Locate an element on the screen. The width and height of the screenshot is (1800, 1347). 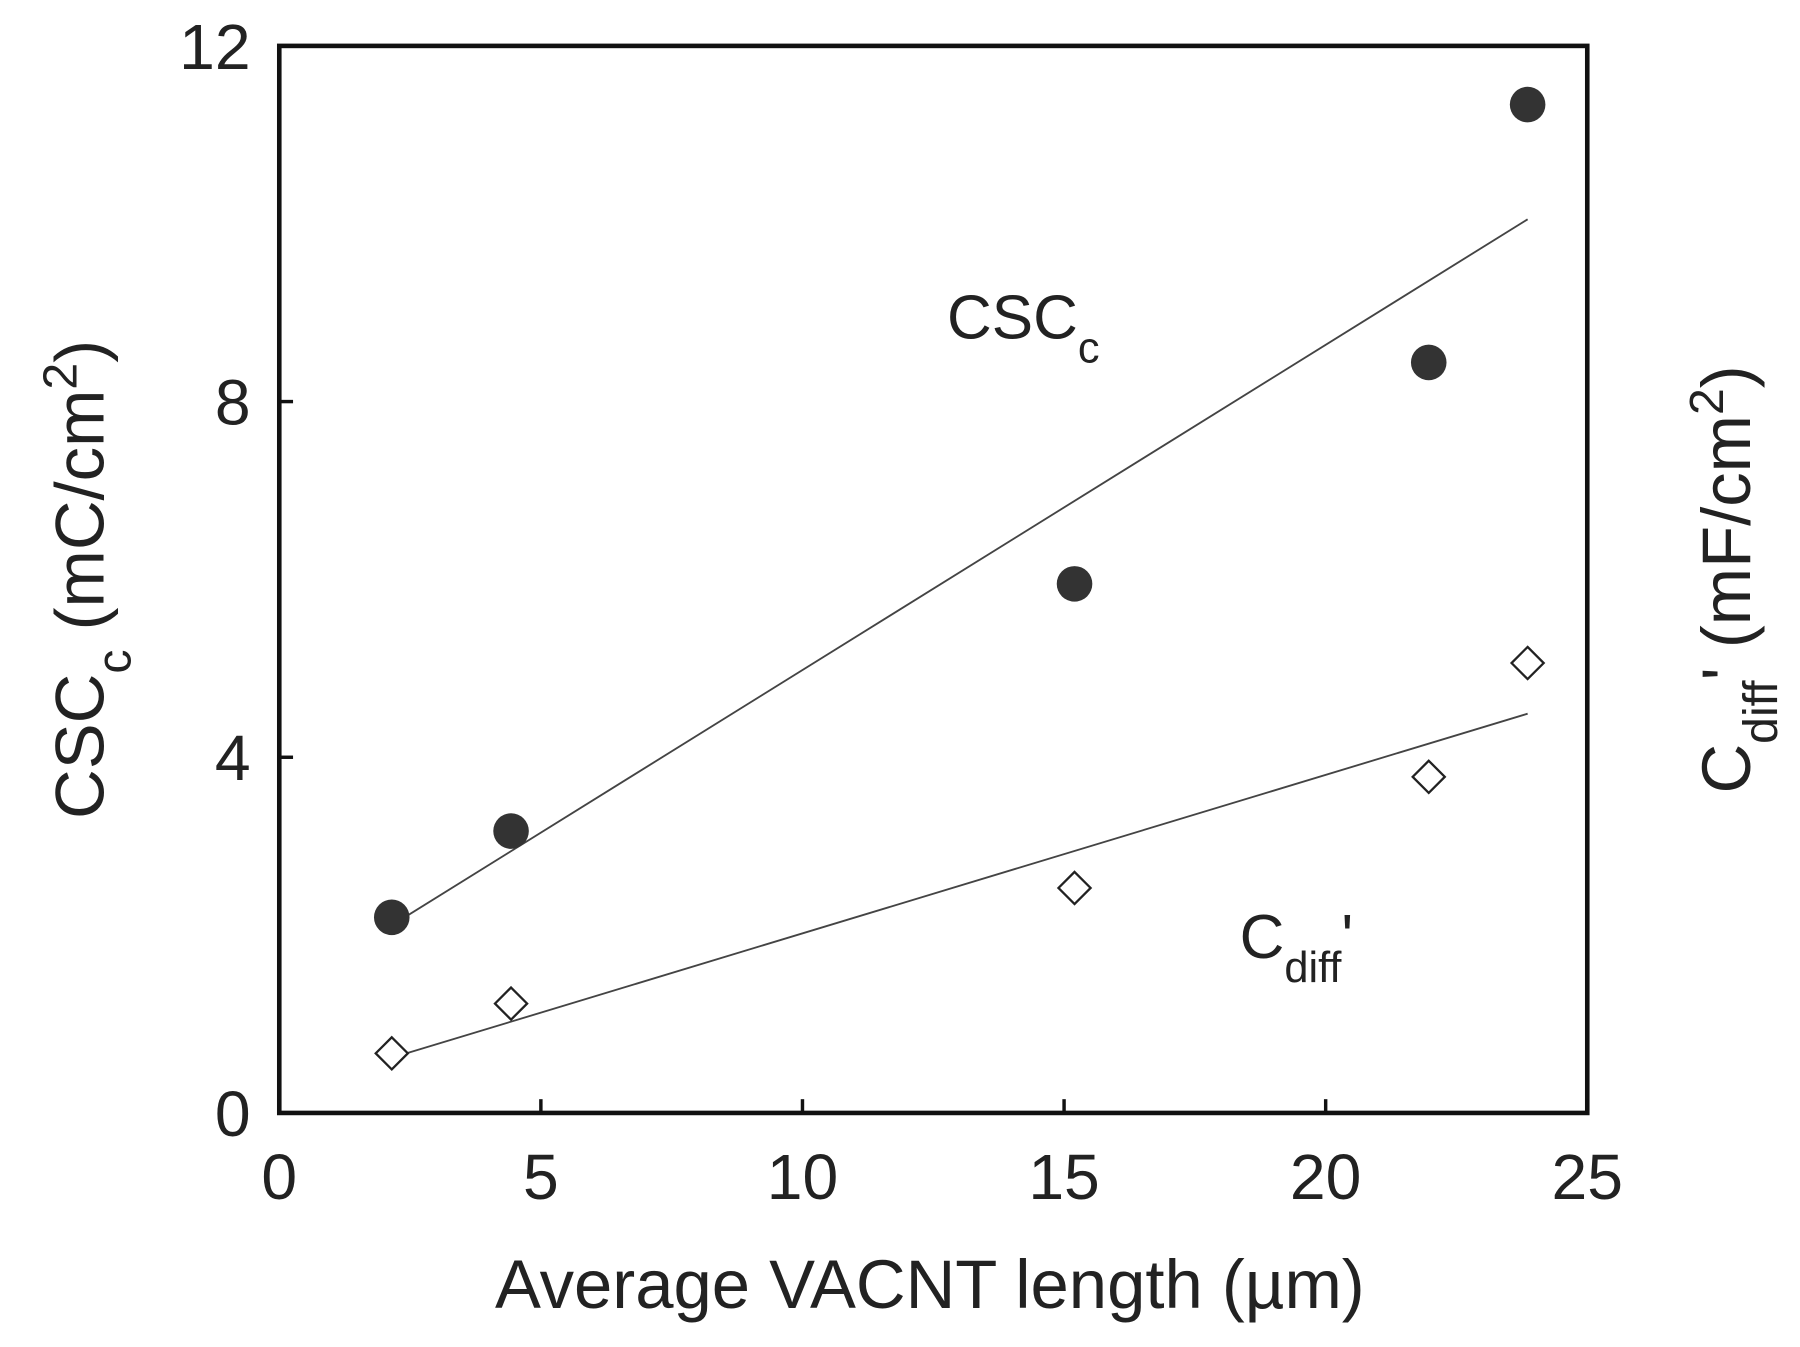
y2-axis-title: Cdiff' (mF/cm2) is located at coordinates (1734, 579).